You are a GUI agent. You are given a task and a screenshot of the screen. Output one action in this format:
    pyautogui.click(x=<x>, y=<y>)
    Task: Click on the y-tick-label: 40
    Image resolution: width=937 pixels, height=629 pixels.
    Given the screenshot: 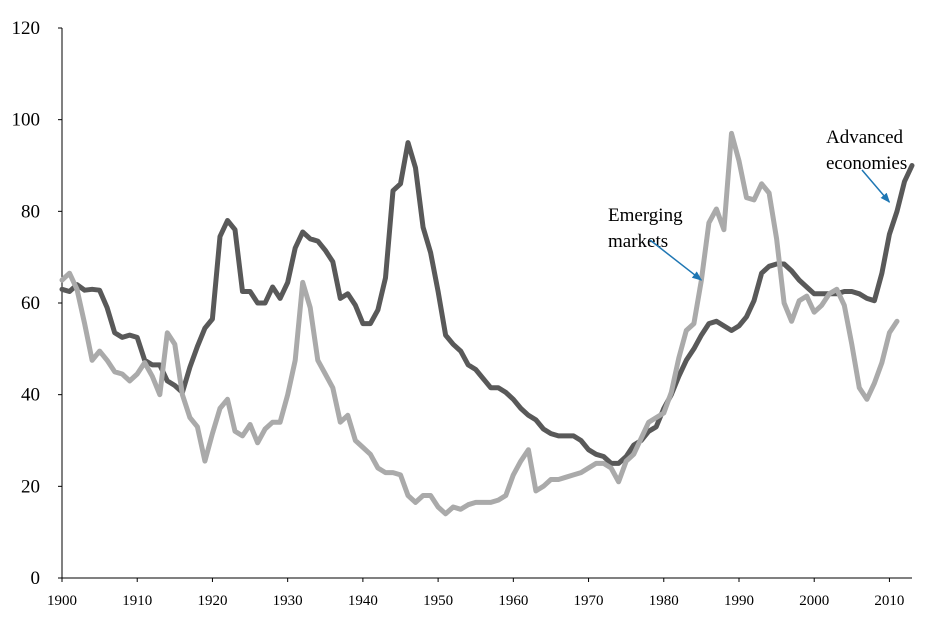 What is the action you would take?
    pyautogui.click(x=30, y=395)
    